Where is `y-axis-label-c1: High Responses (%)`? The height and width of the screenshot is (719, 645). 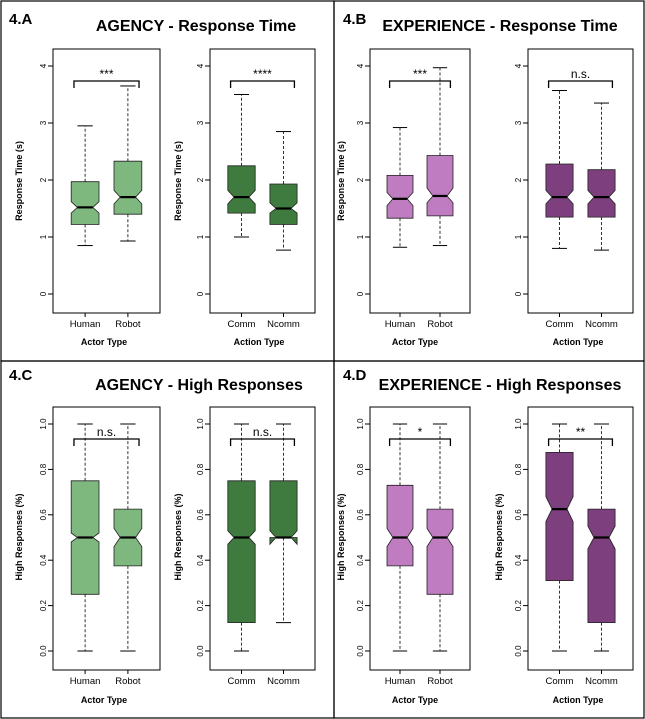 y-axis-label-c1: High Responses (%) is located at coordinates (19, 536).